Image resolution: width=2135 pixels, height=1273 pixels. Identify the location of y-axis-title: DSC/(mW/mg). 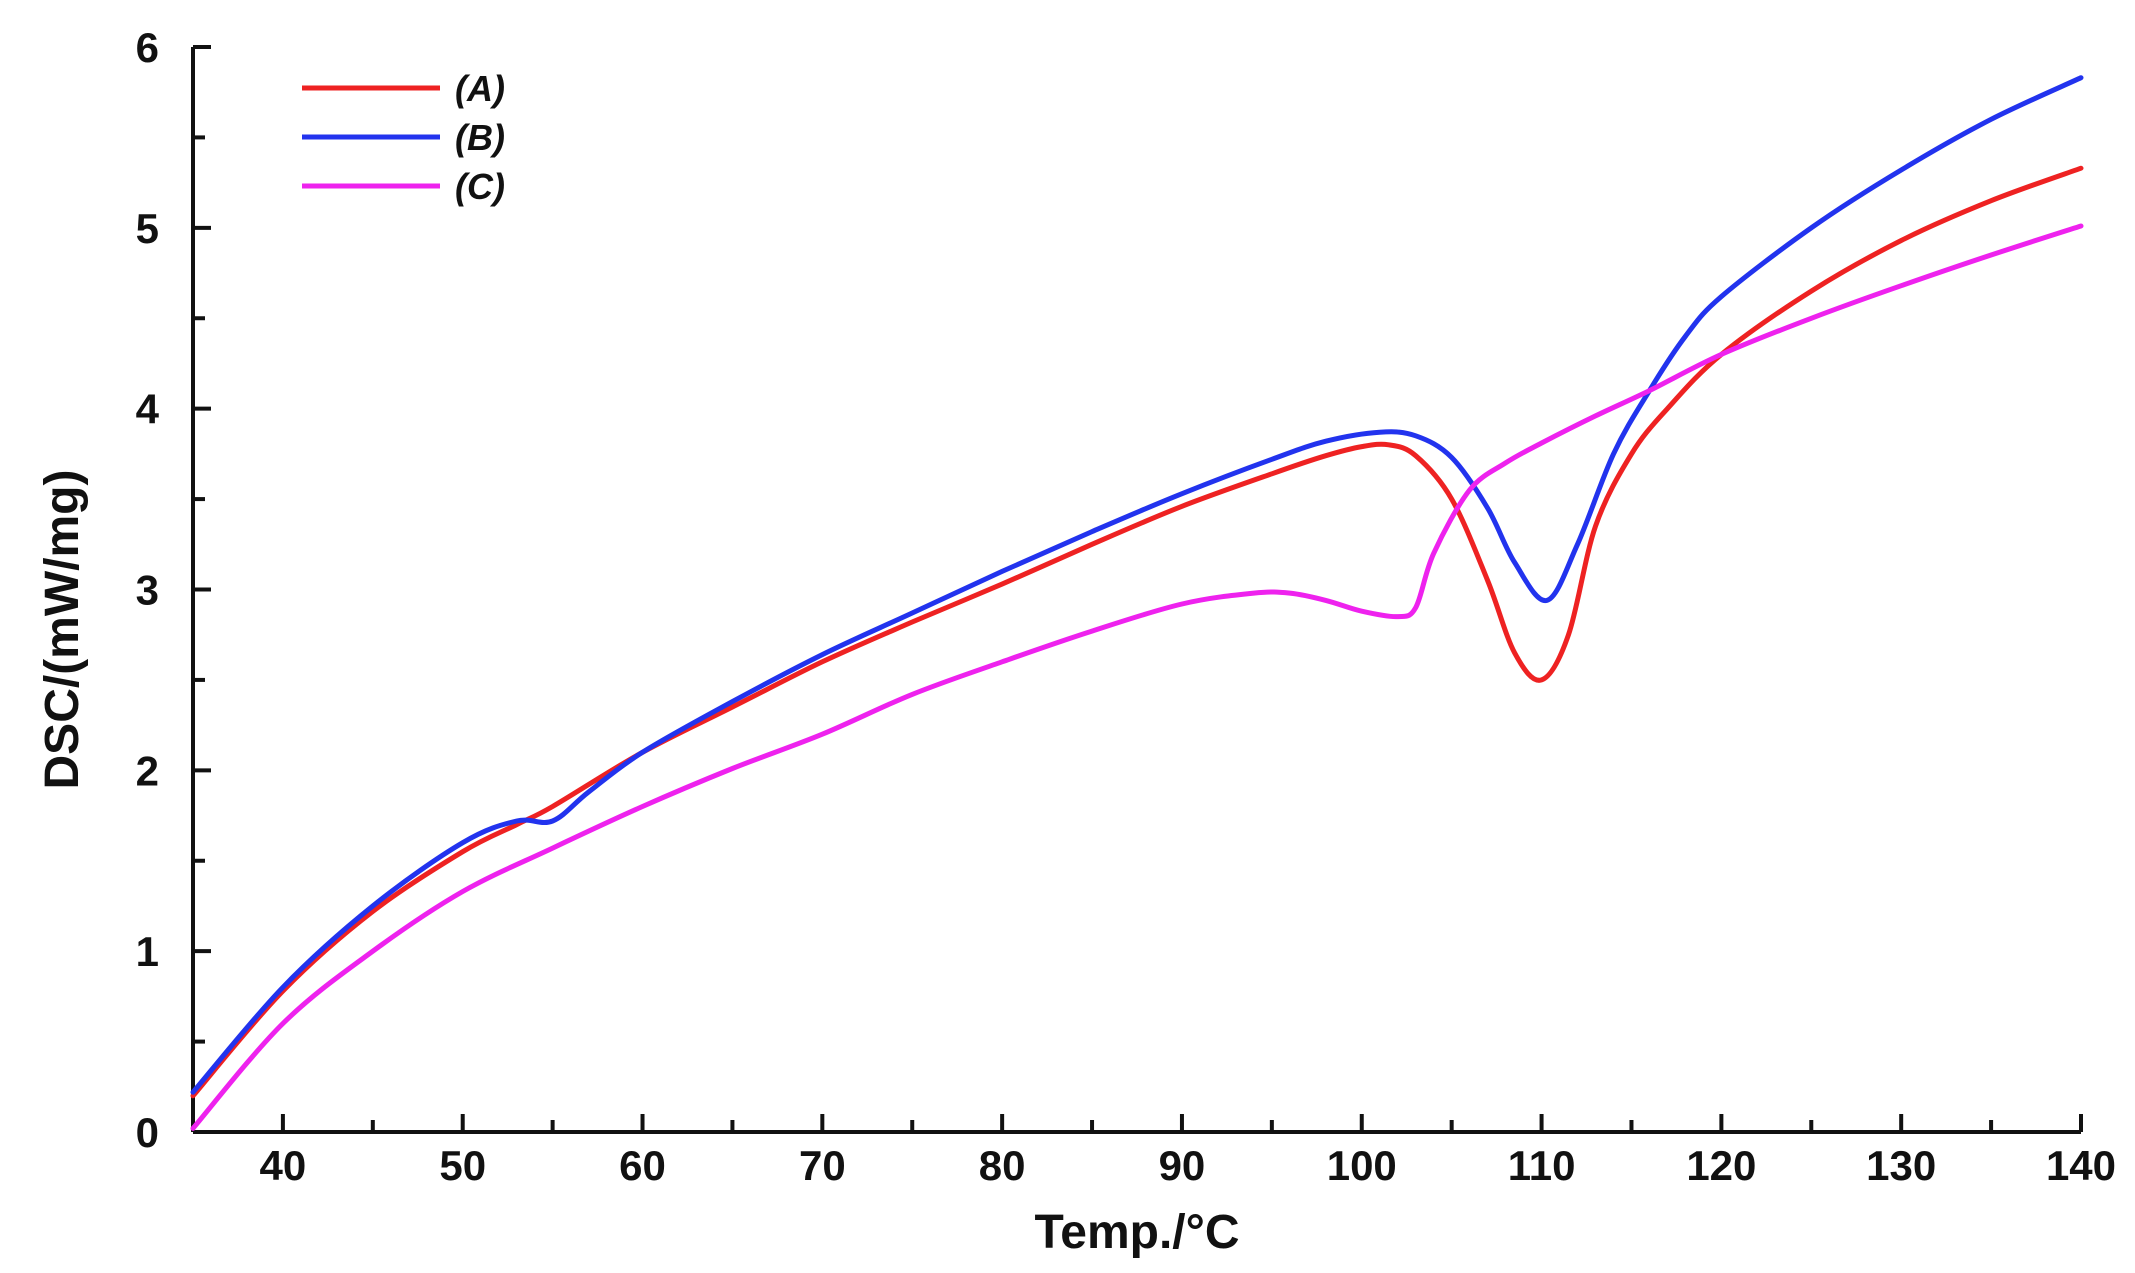
(62, 630).